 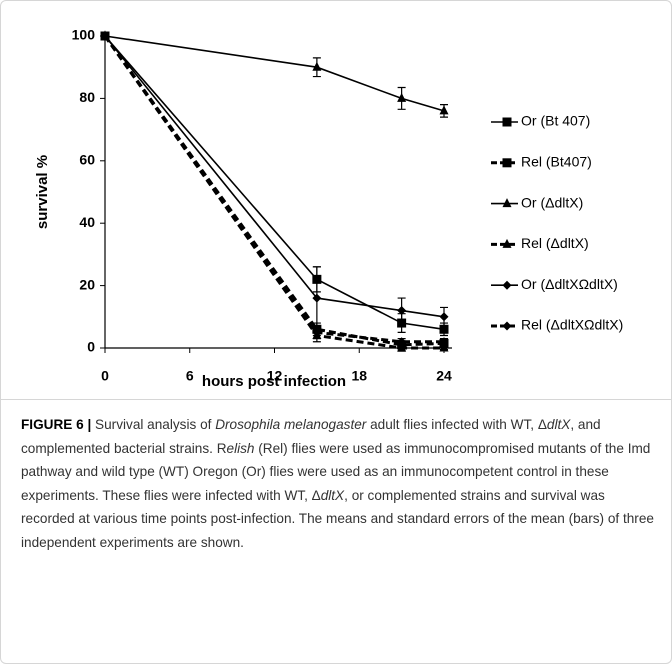 What do you see at coordinates (275, 376) in the screenshot?
I see `x-tick-label: 12` at bounding box center [275, 376].